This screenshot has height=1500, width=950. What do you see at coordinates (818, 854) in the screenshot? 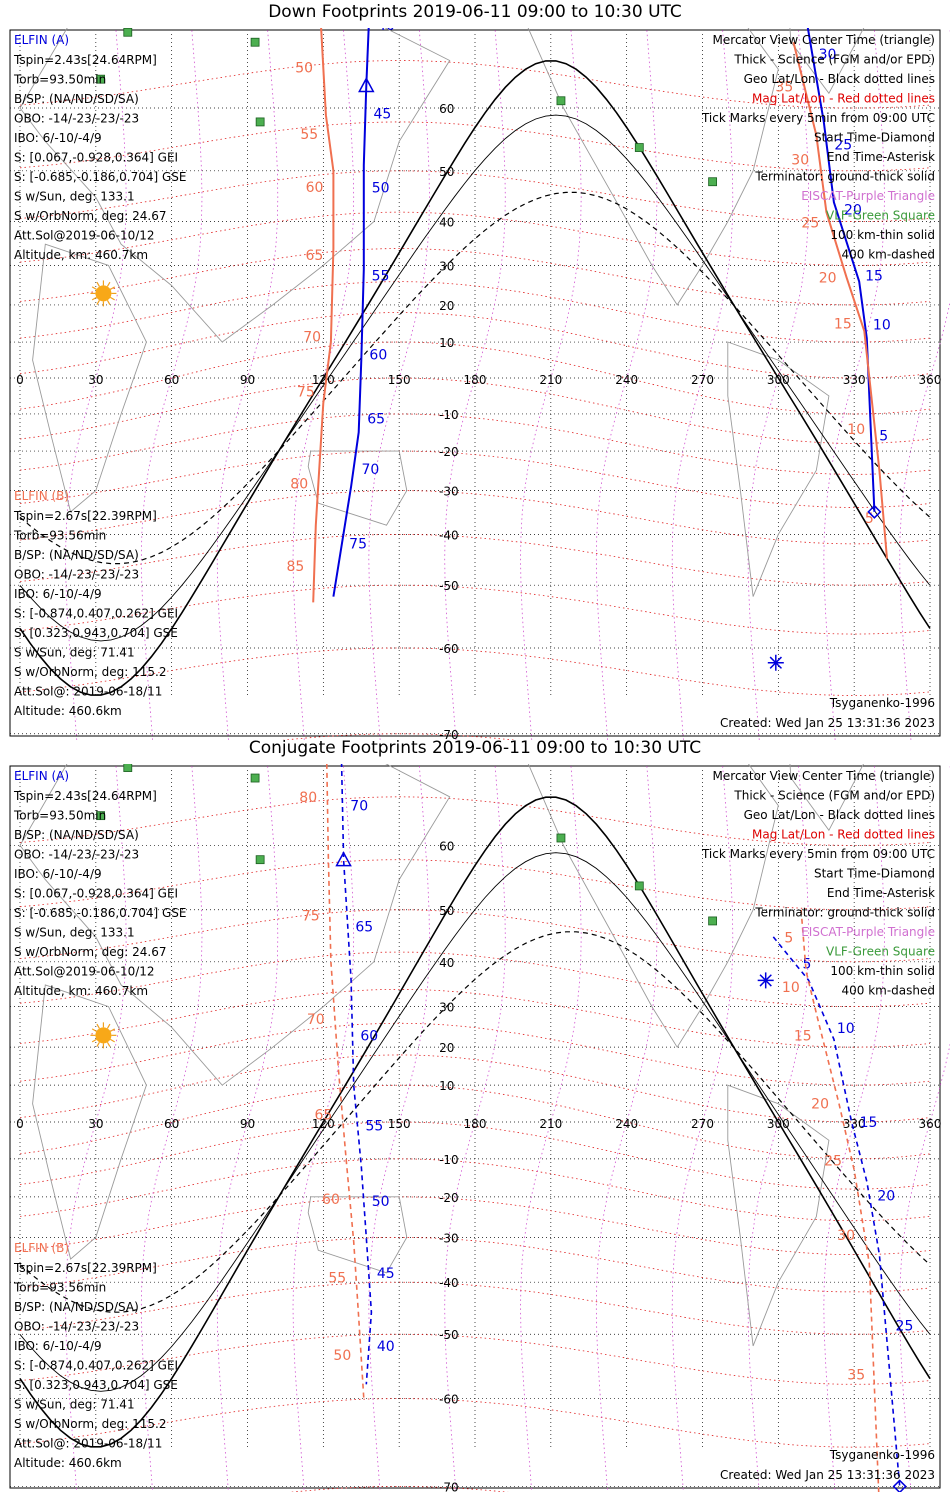
I see `legend-entry: Tick Marks every 5min from 09:00 UTC` at bounding box center [818, 854].